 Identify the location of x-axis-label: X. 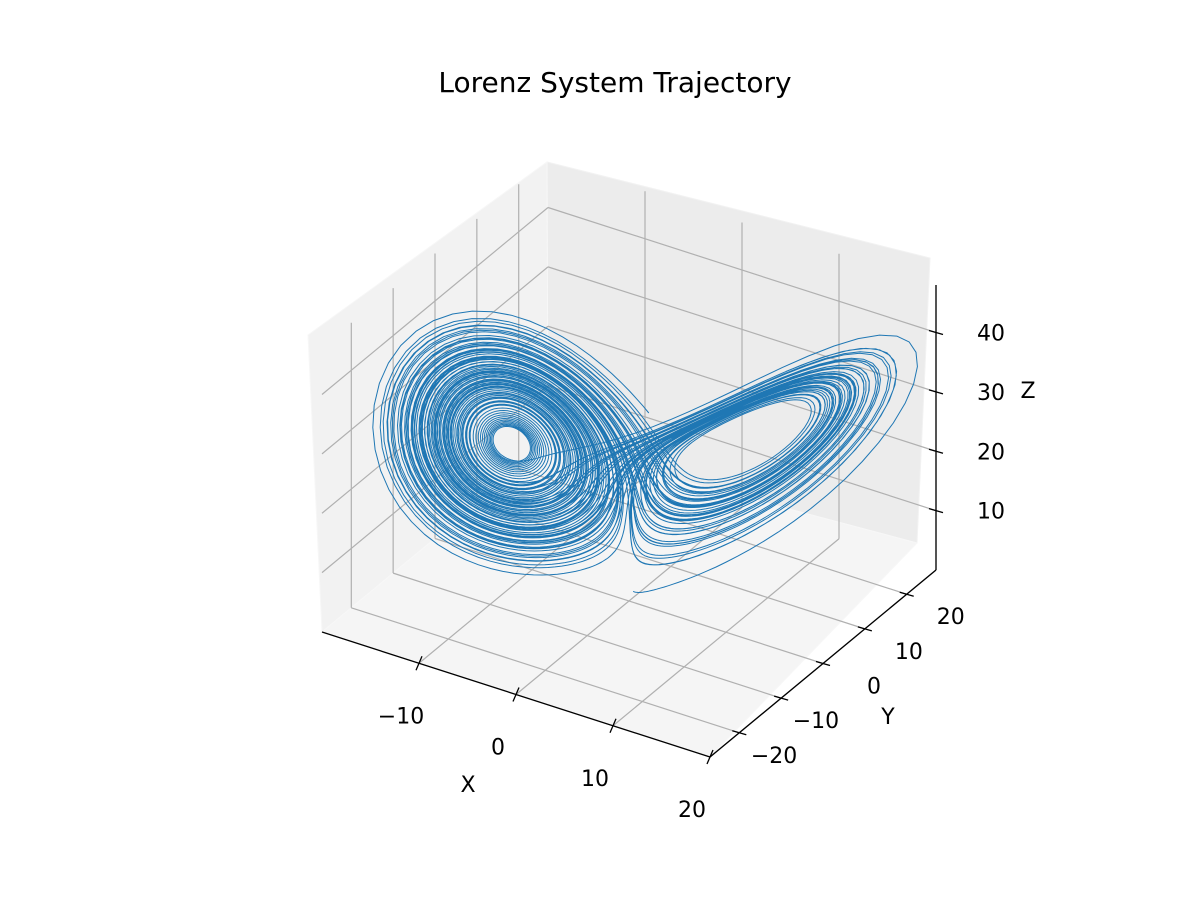
(467, 785).